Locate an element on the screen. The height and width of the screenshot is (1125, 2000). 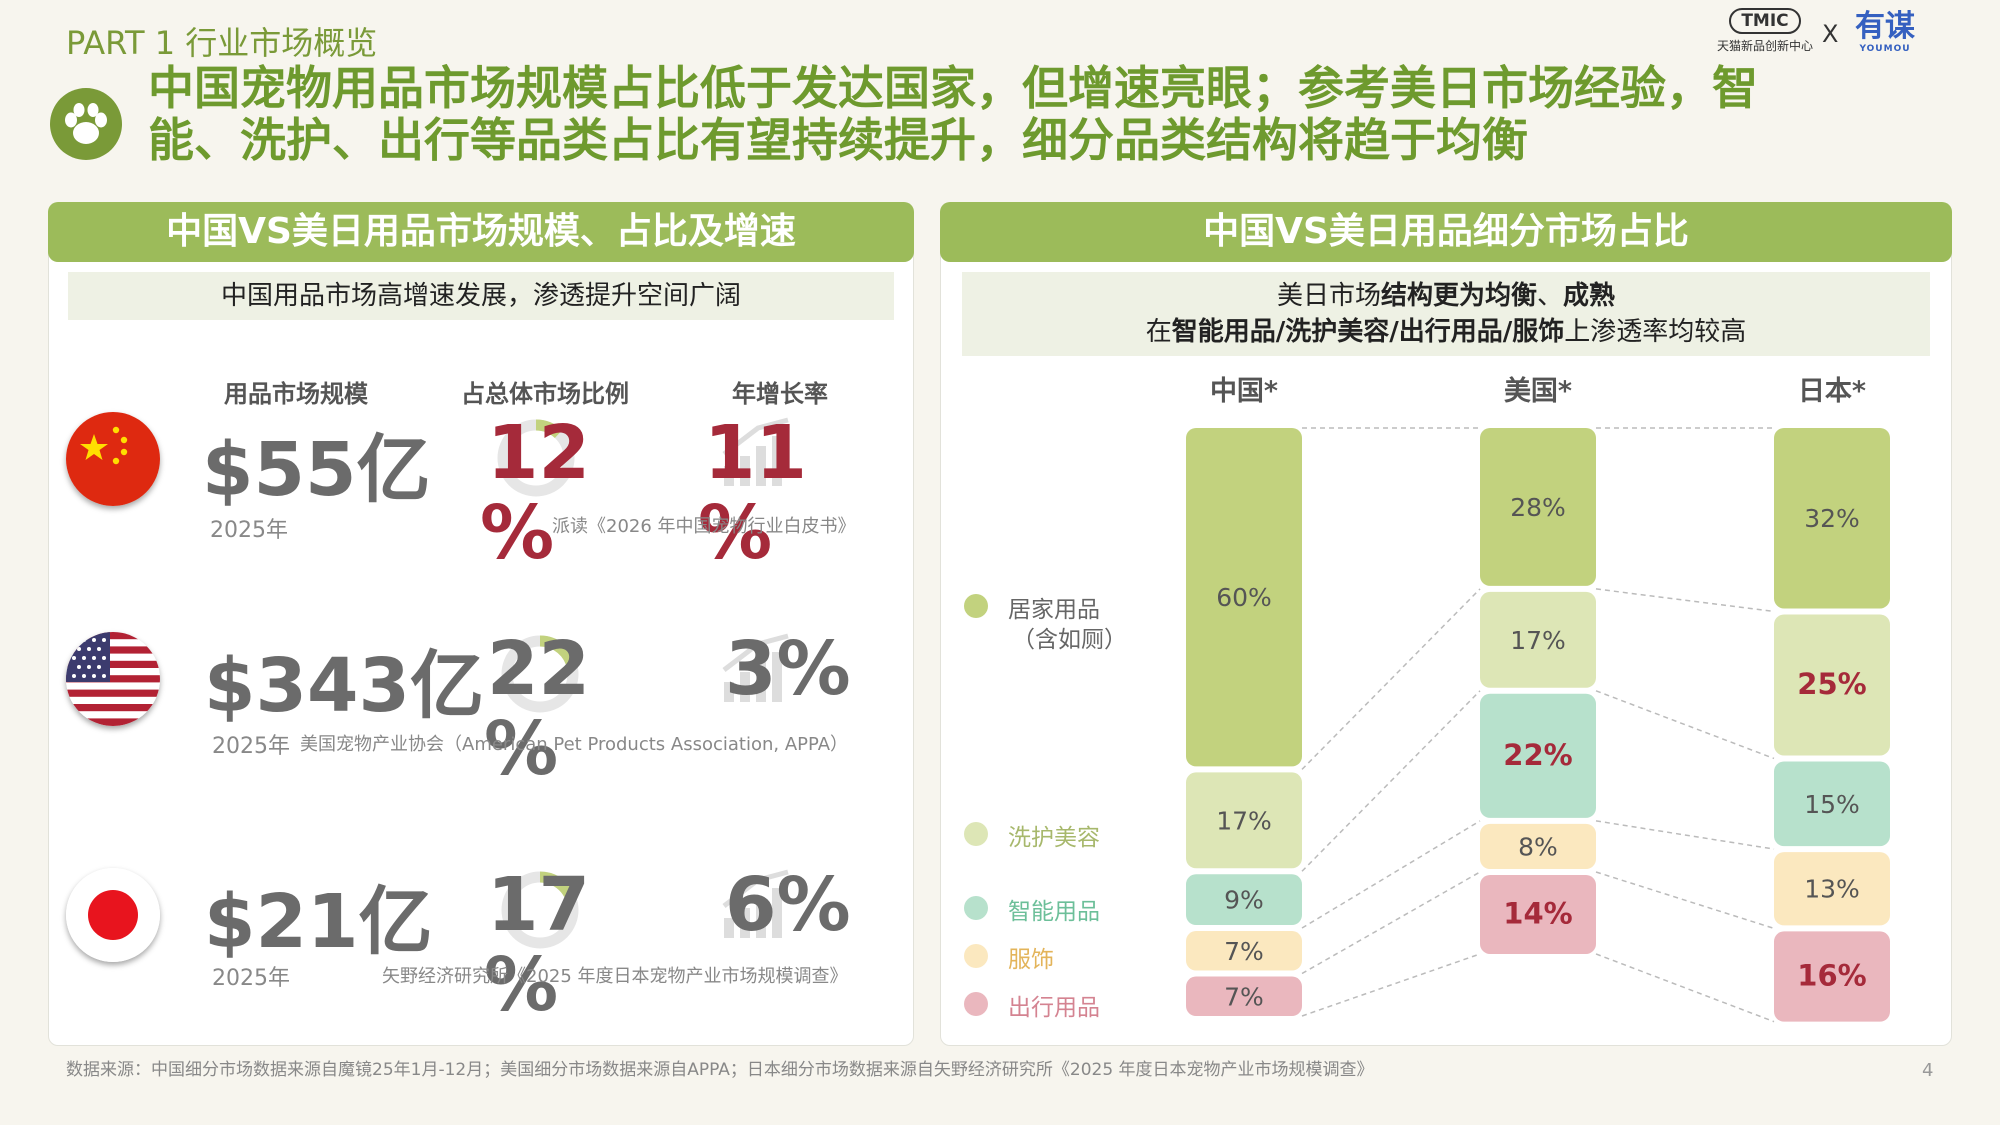
logo-separator: X is located at coordinates (1830, 34).